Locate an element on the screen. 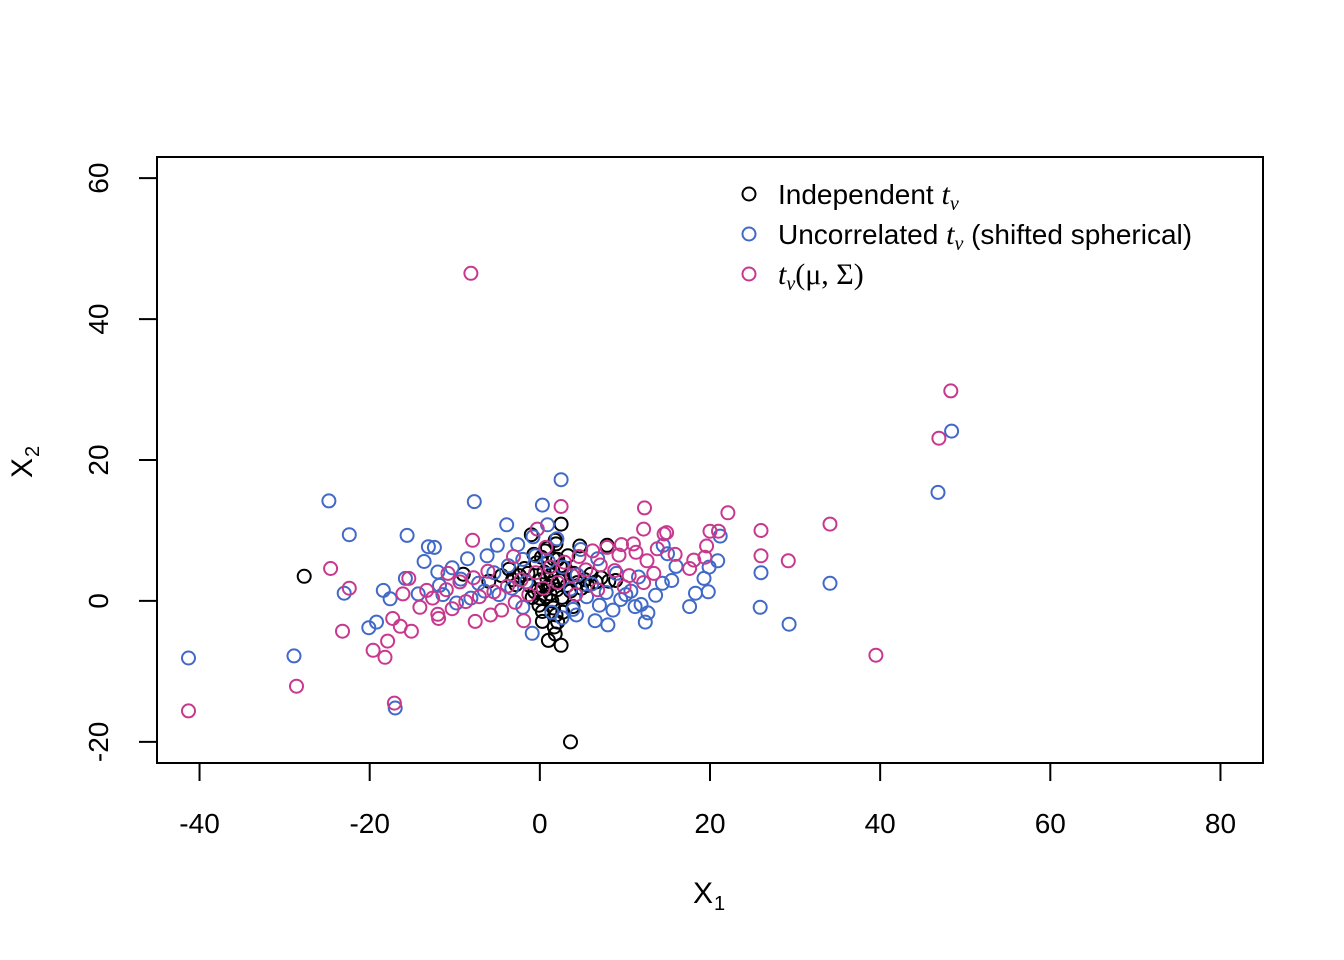 Image resolution: width=1344 pixels, height=960 pixels. x-tick-label: 40 is located at coordinates (880, 823).